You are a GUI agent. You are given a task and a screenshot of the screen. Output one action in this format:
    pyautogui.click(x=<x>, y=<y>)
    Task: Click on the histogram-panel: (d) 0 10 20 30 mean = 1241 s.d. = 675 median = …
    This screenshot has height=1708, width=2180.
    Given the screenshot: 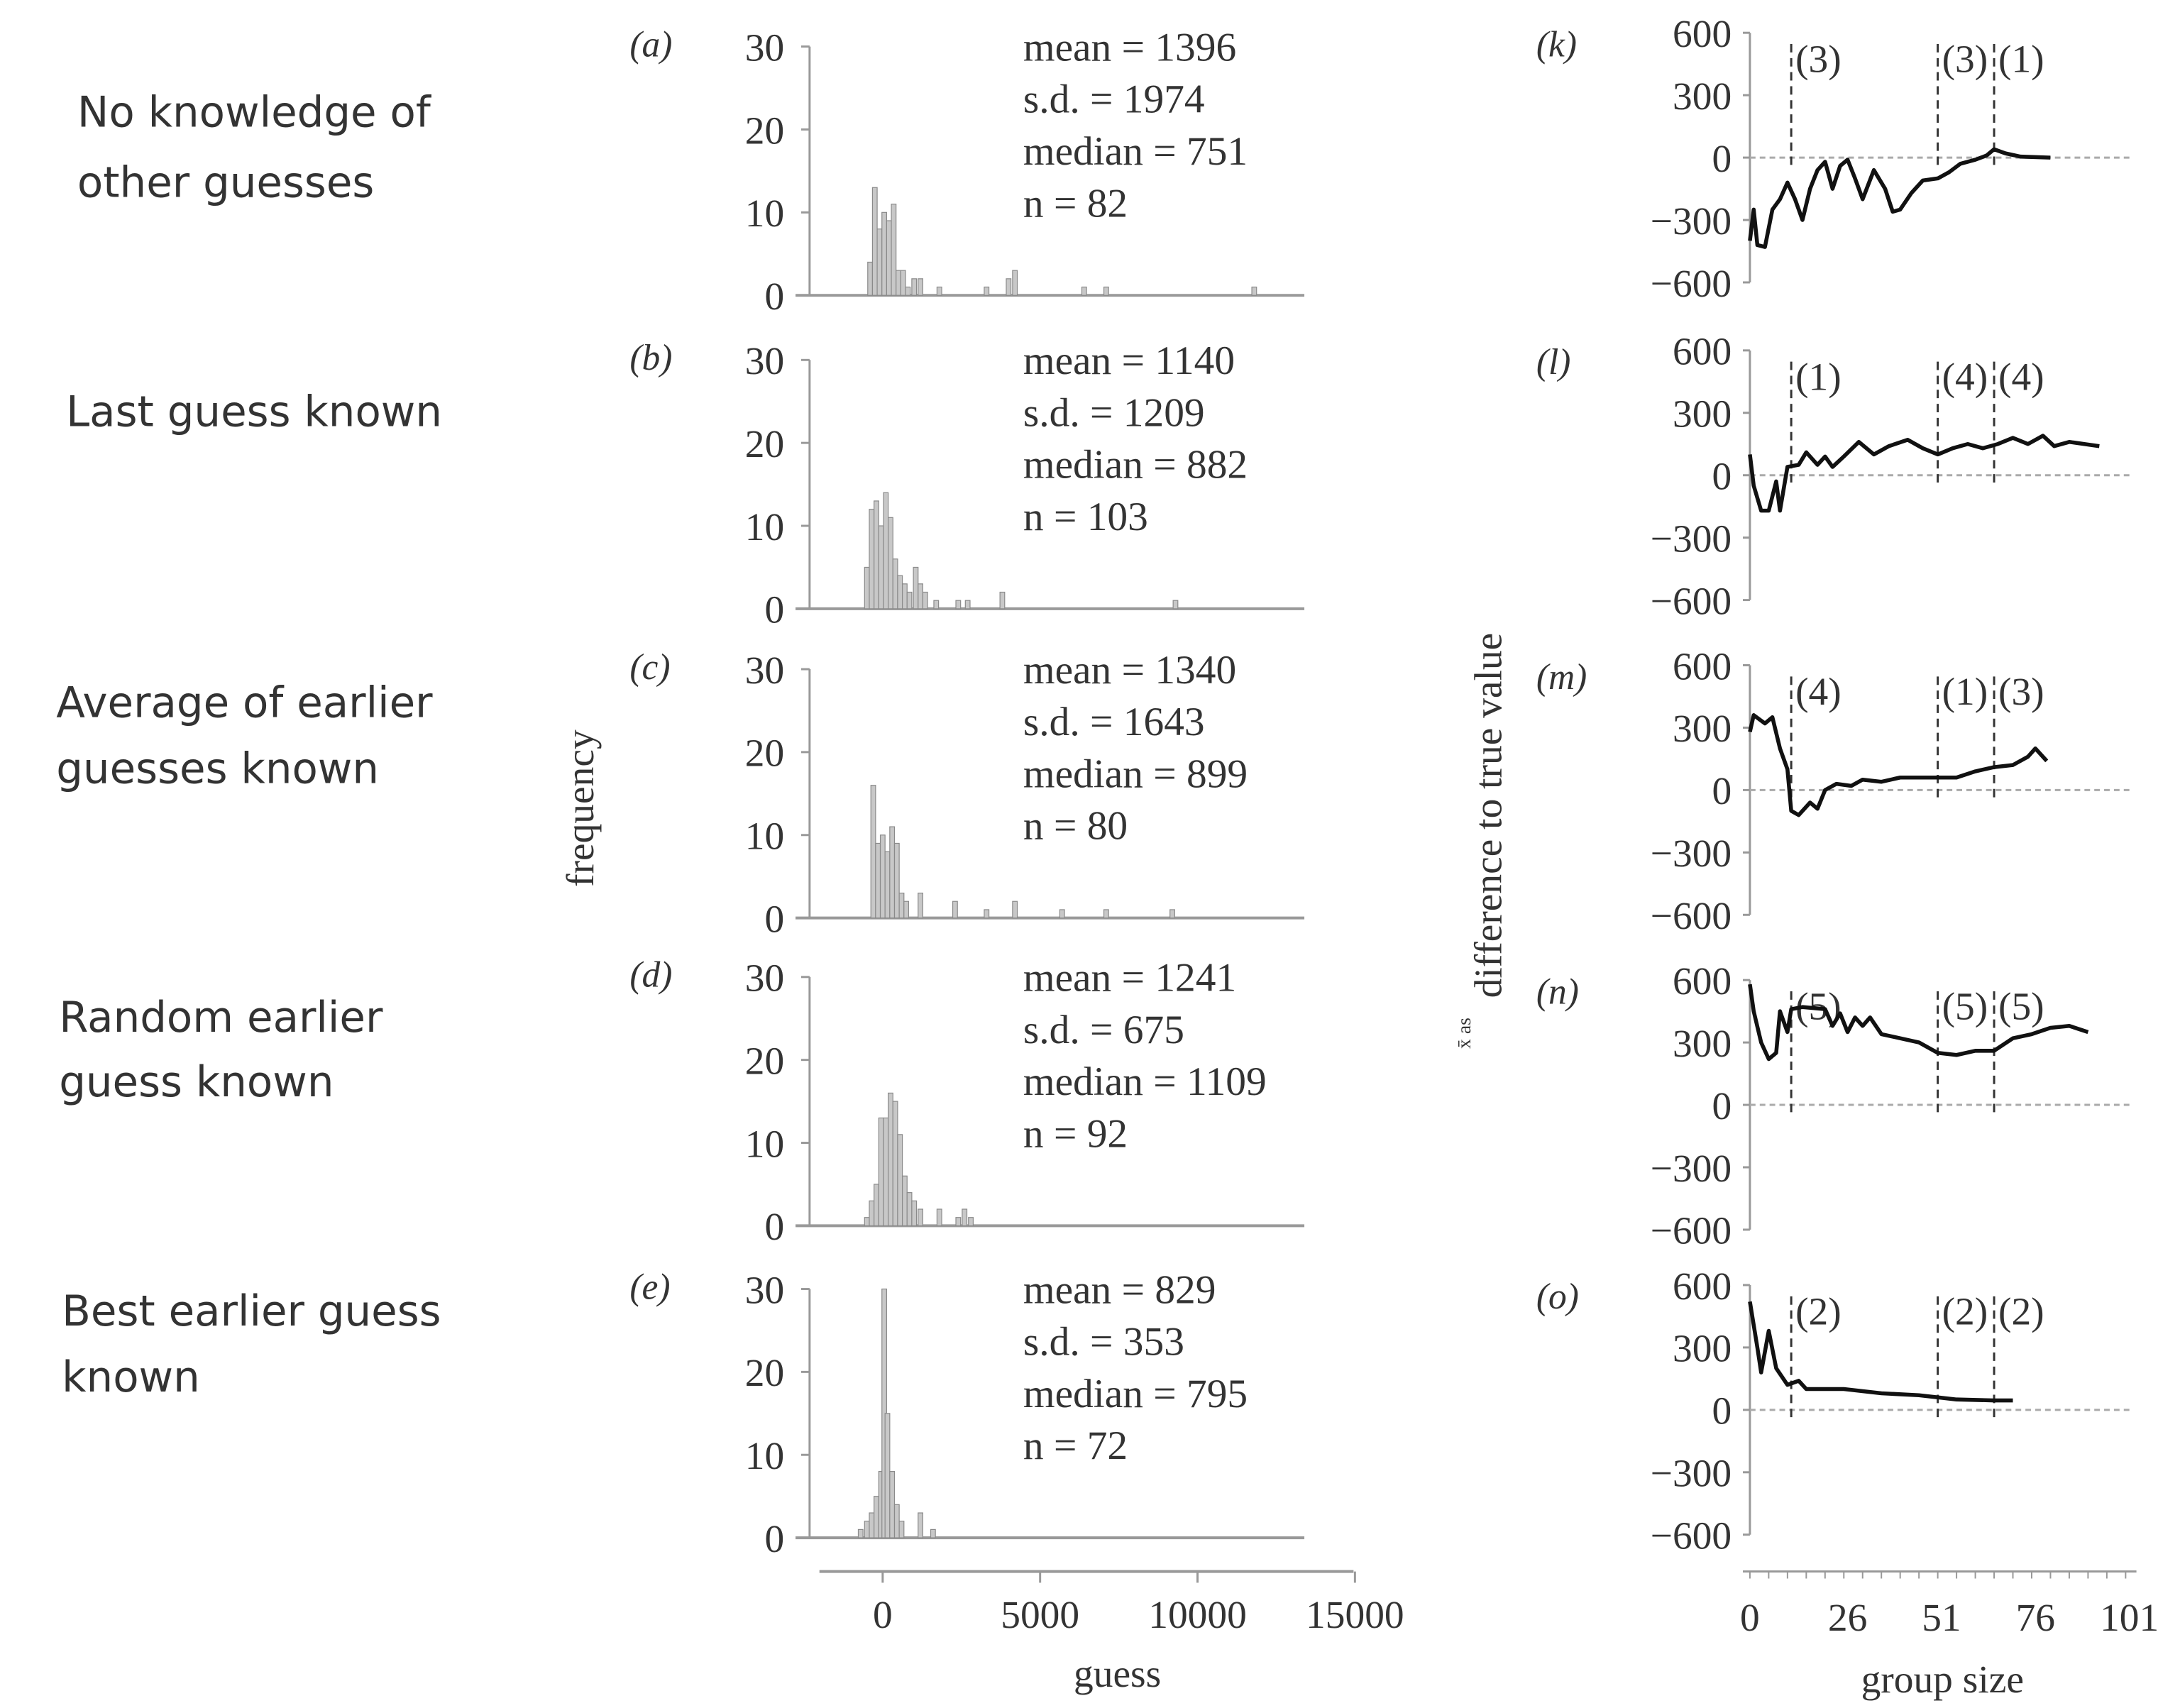 What is the action you would take?
    pyautogui.click(x=967, y=1101)
    